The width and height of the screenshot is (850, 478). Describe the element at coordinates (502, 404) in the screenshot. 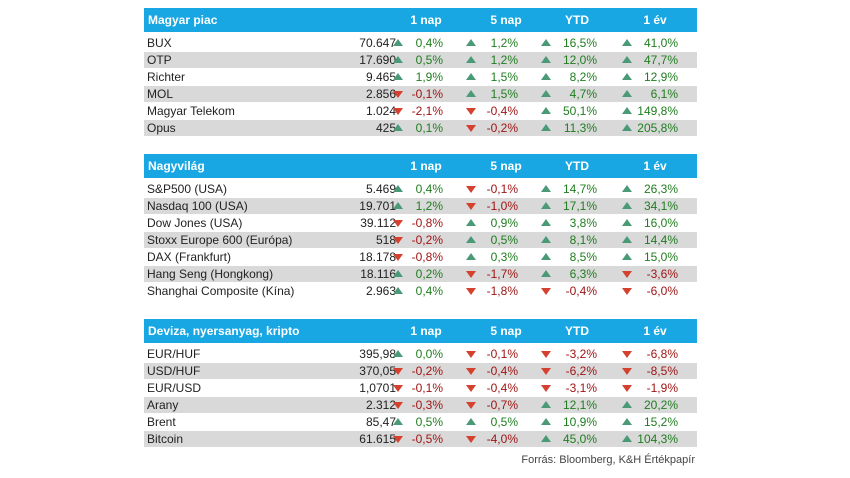

I see `change-value: -0,7%` at that location.